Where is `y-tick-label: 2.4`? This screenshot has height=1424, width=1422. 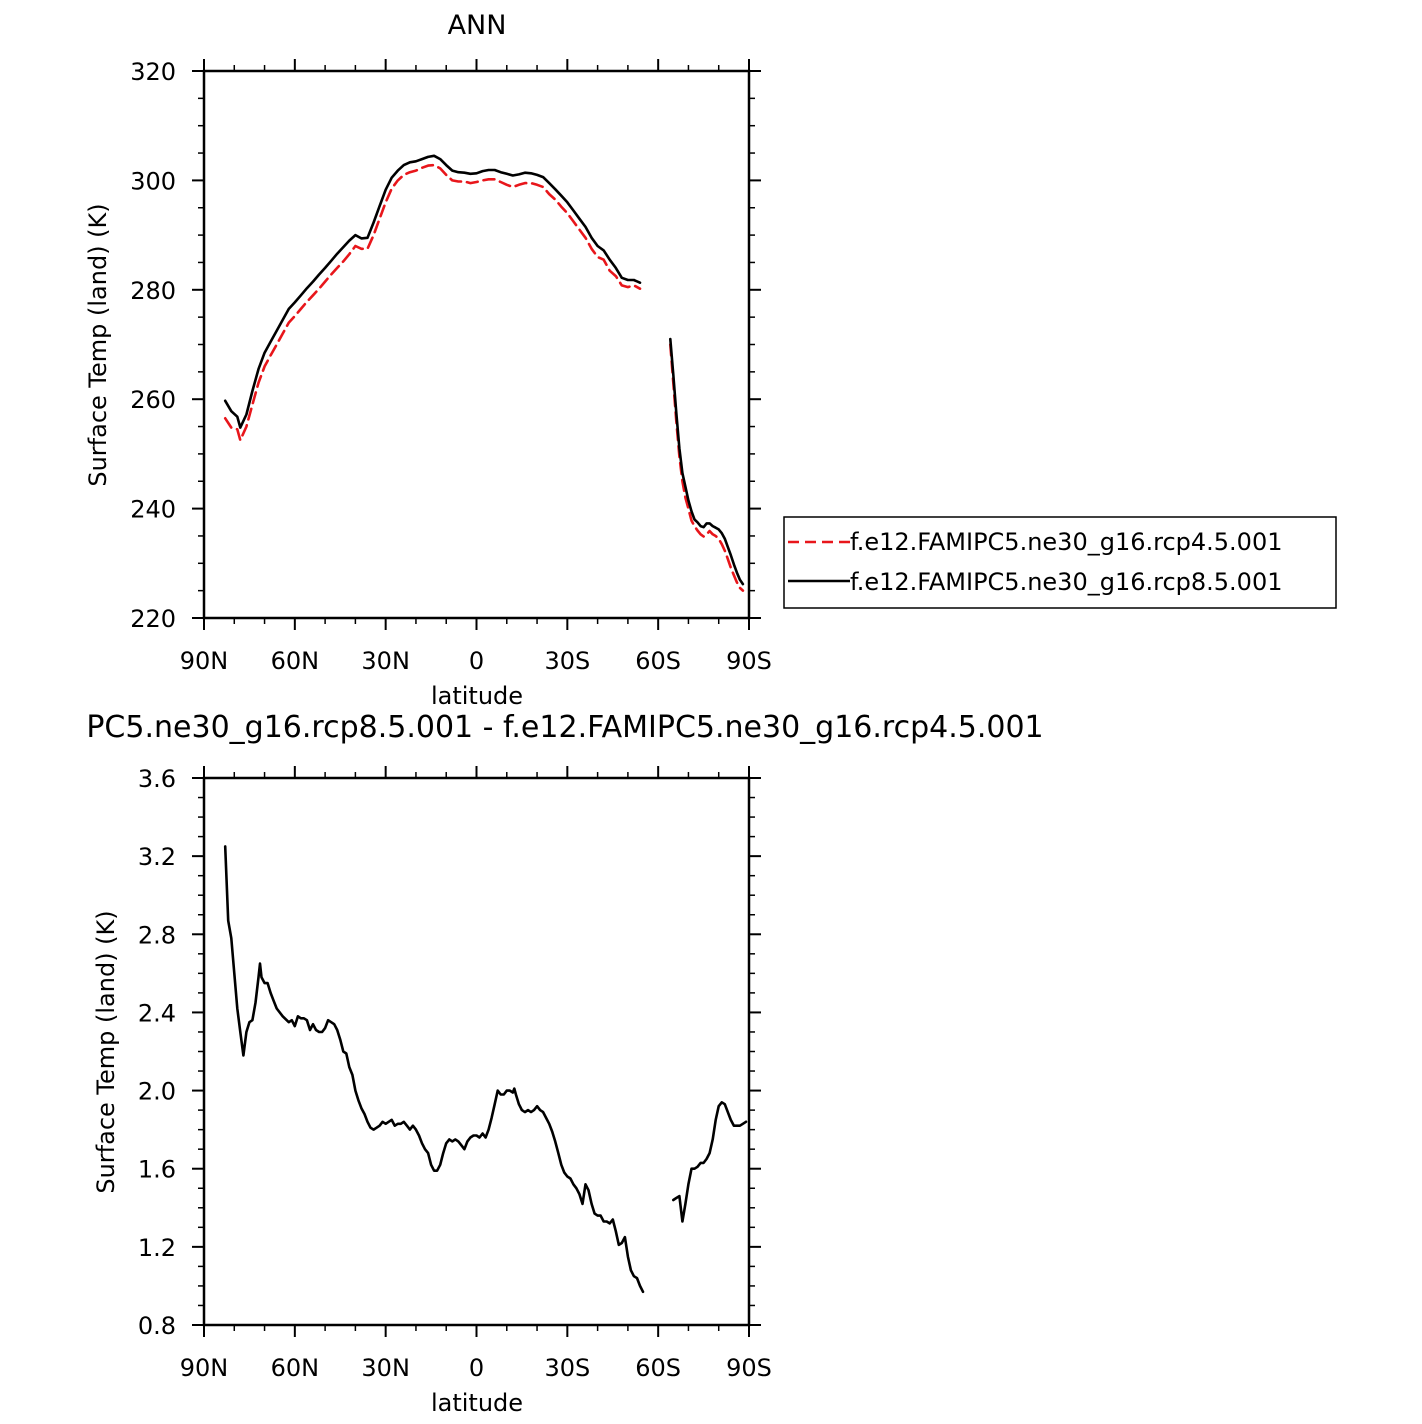 y-tick-label: 2.4 is located at coordinates (157, 1013).